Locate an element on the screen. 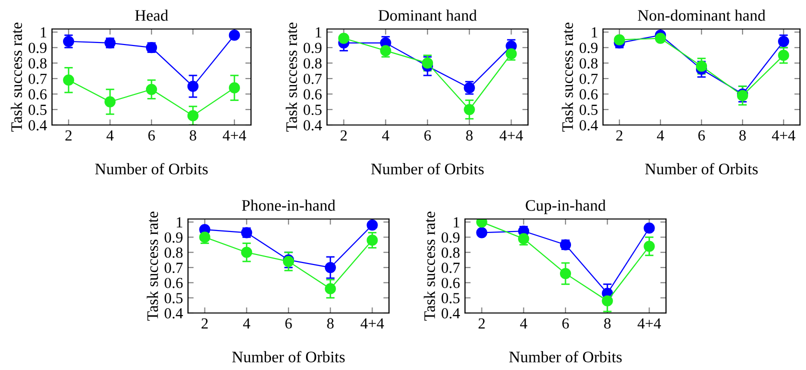  chart-title: Dominant hand is located at coordinates (427, 15).